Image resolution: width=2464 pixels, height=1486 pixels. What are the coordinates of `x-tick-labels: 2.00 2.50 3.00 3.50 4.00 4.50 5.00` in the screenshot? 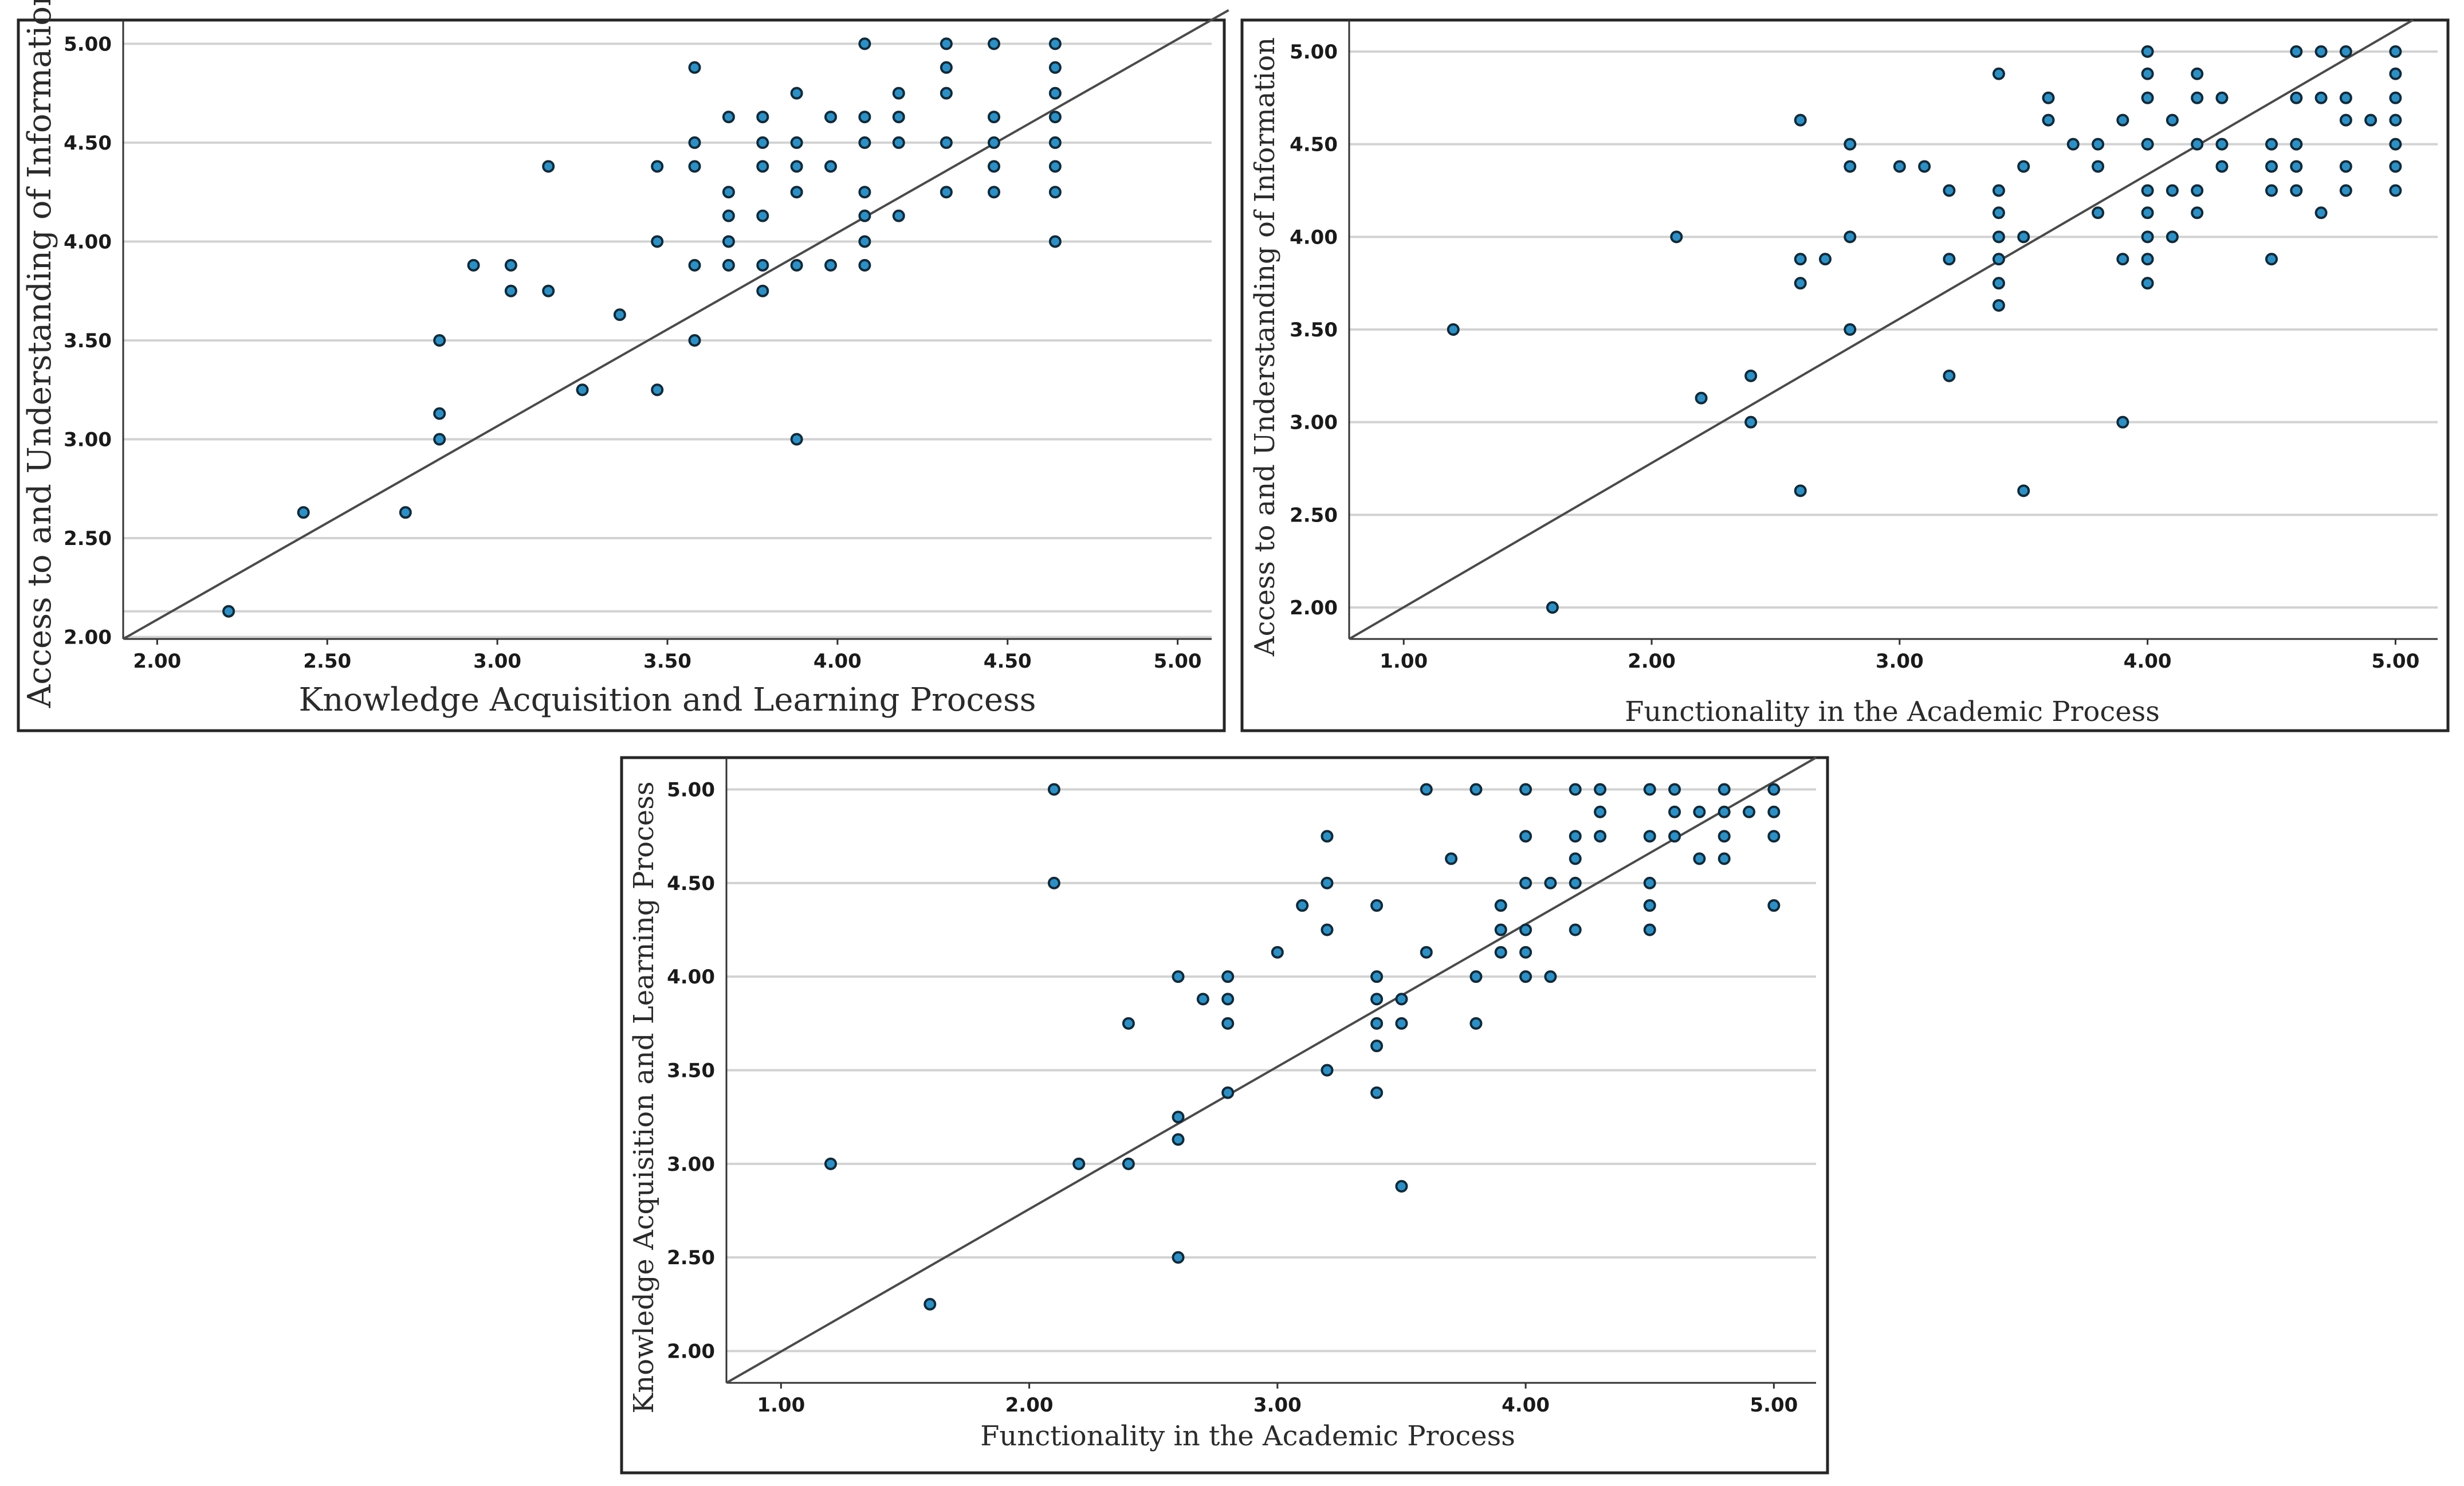 It's located at (667, 661).